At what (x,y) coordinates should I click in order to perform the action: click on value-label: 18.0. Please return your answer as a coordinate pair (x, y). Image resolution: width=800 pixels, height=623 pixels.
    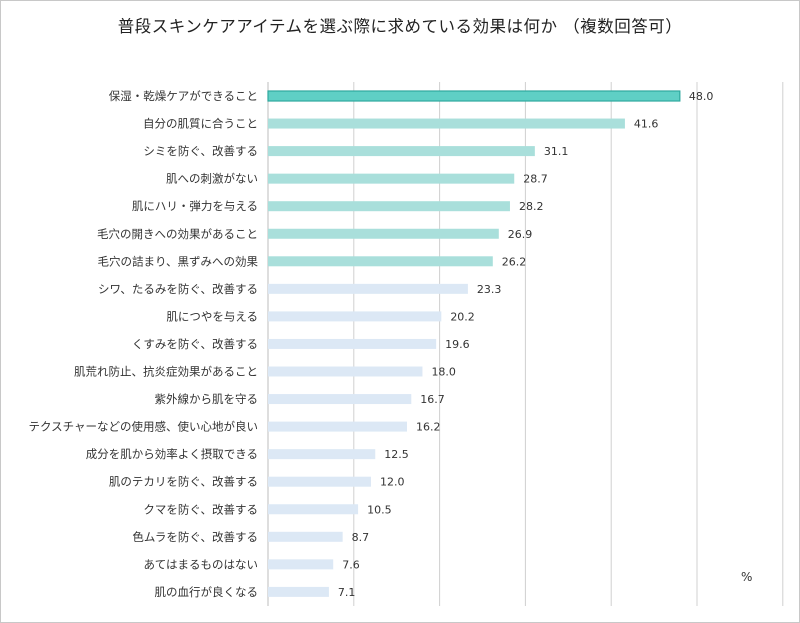
    Looking at the image, I should click on (443, 372).